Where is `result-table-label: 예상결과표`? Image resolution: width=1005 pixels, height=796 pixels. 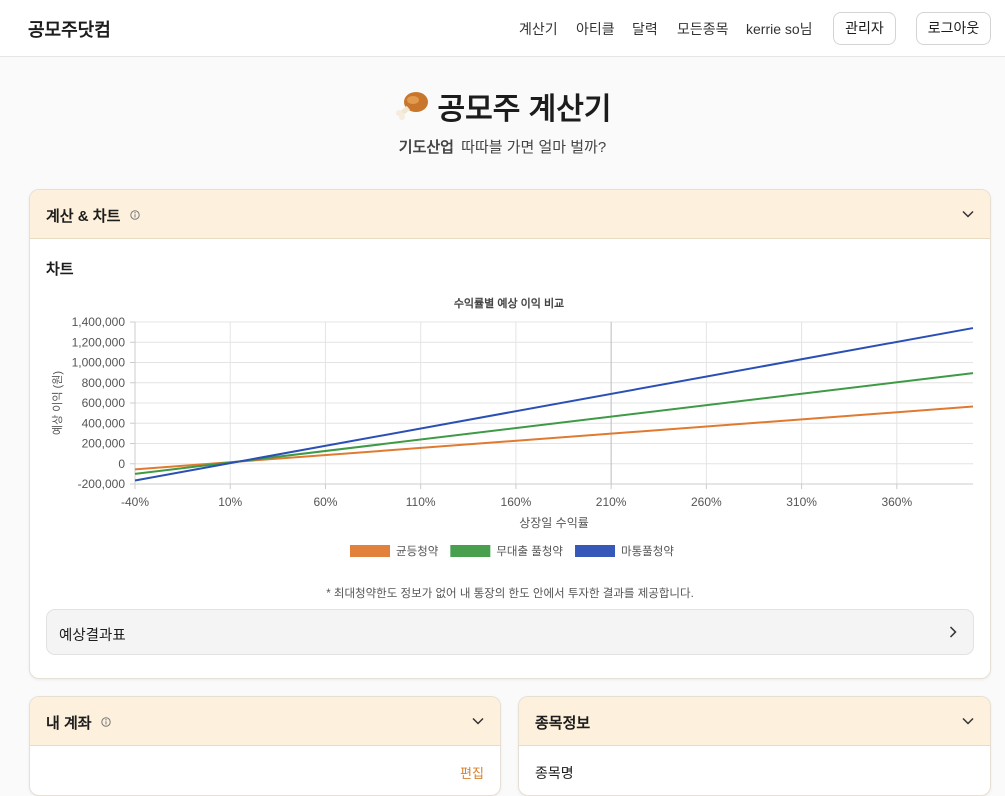 result-table-label: 예상결과표 is located at coordinates (92, 636).